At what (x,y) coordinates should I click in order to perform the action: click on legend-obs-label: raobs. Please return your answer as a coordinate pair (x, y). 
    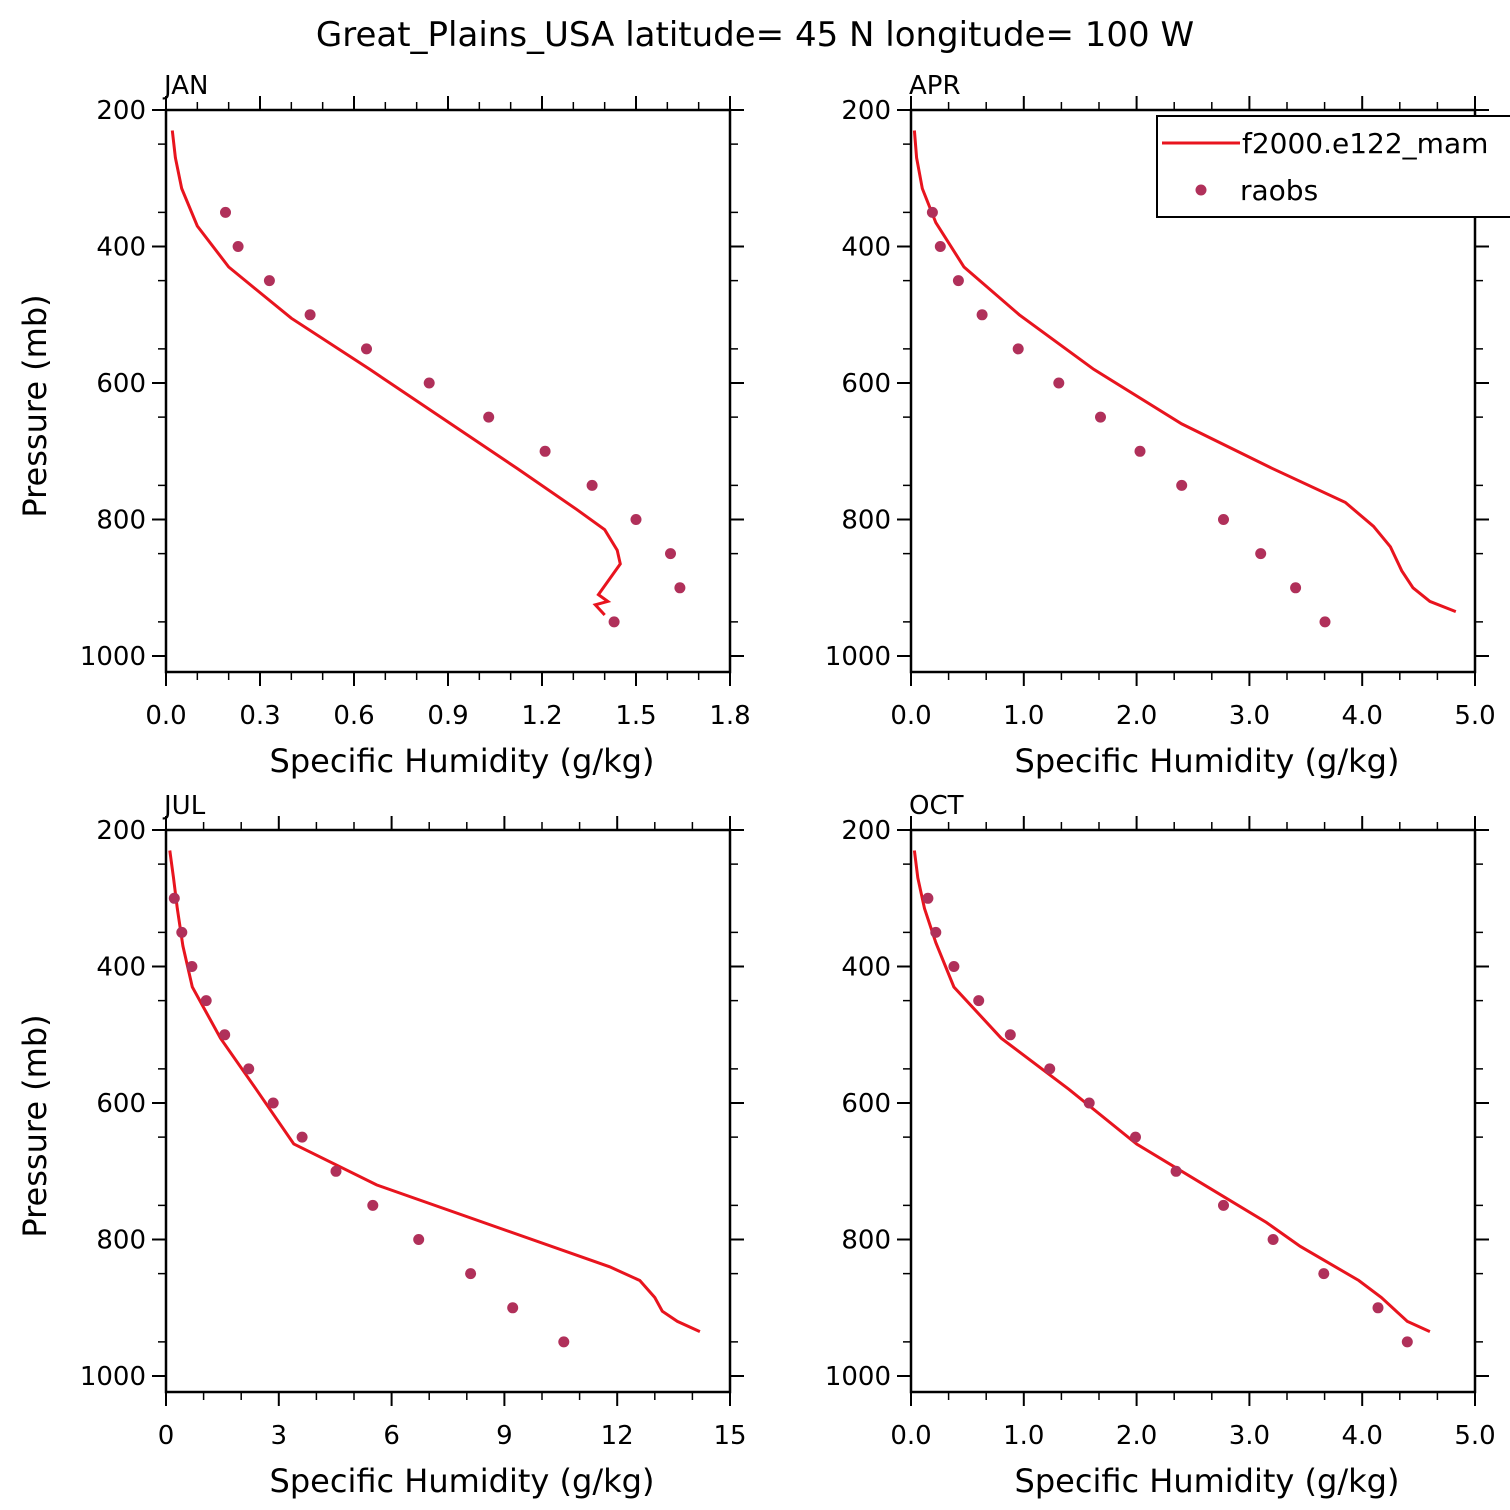
    Looking at the image, I should click on (1279, 190).